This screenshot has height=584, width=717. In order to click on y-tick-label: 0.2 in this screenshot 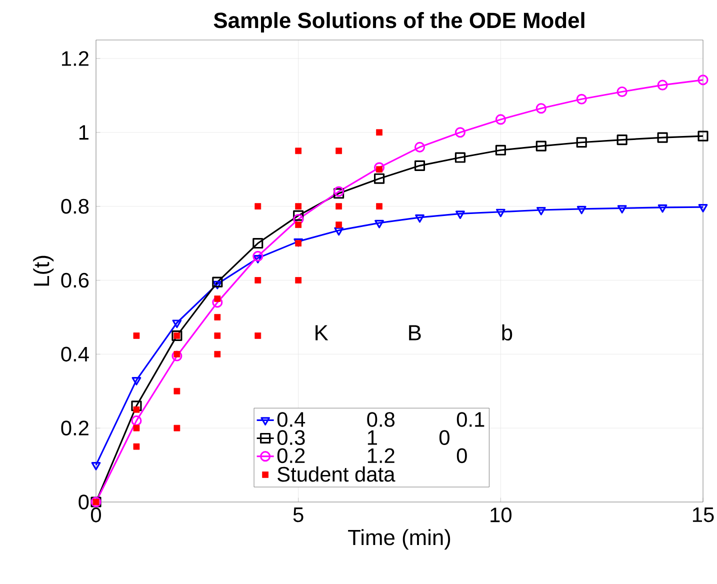, I will do `click(74, 428)`.